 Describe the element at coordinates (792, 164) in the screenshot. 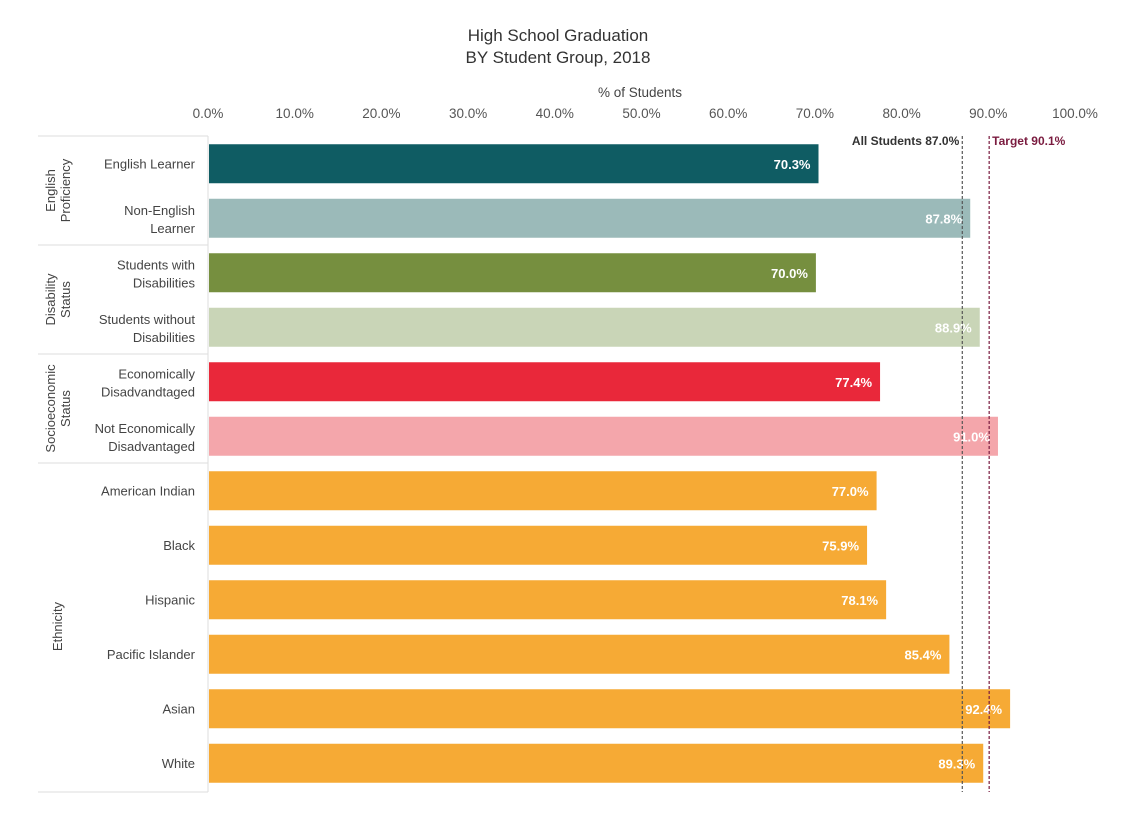

I see `bar-value-label: 70.3%` at that location.